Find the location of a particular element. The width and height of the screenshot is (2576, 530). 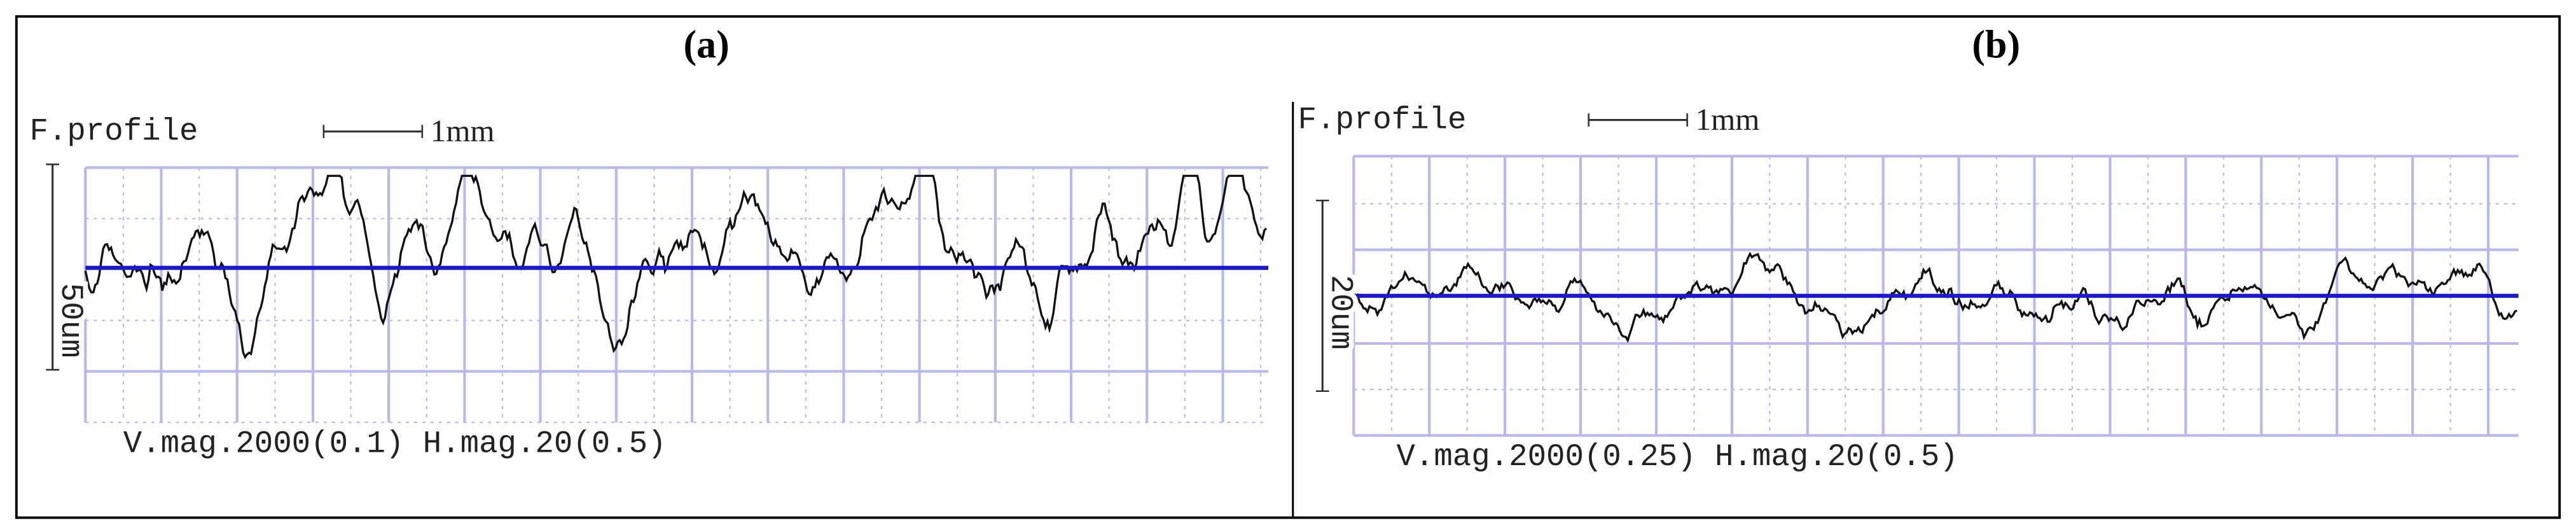

vertical-scale-label-text: 20um is located at coordinates (1341, 312).